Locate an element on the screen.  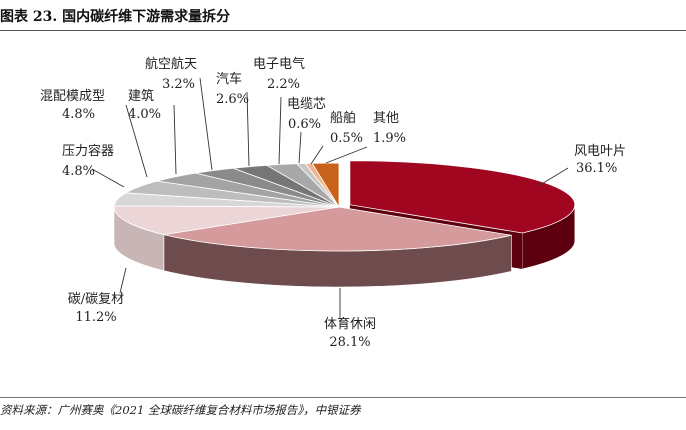
slice-value-label: 36.1% is located at coordinates (596, 168).